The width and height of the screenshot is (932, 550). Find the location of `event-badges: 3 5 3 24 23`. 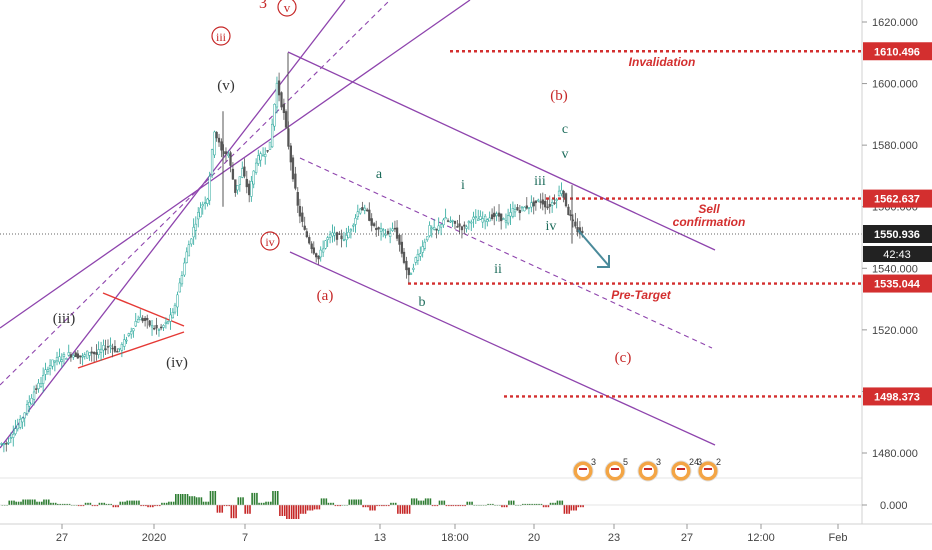

event-badges: 3 5 3 24 23 is located at coordinates (646, 469).